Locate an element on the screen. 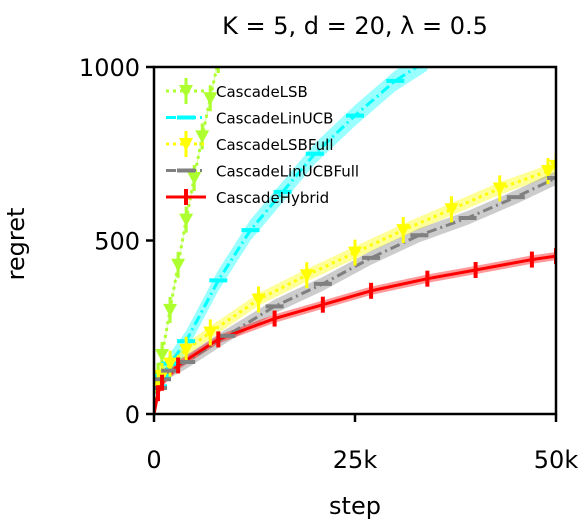 The height and width of the screenshot is (520, 588). legend-label-cascadehybrid: CascadeHybrid is located at coordinates (272, 198).